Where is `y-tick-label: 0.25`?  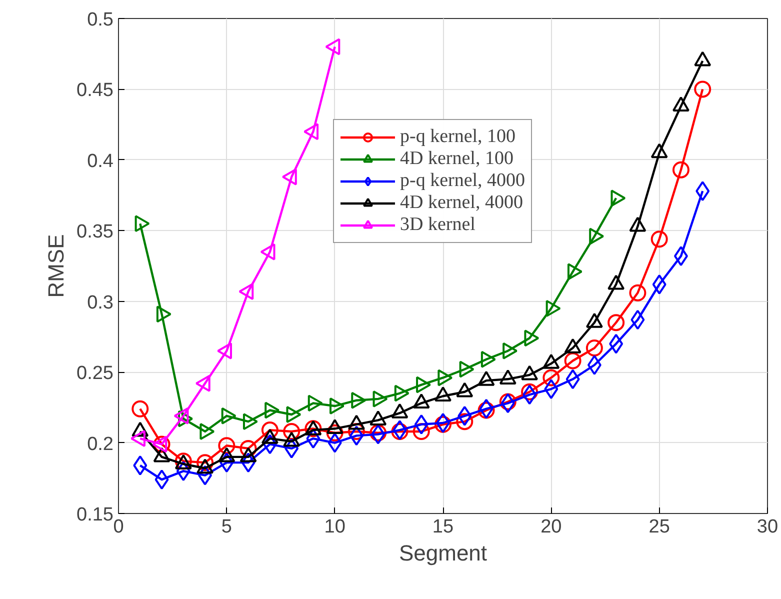 y-tick-label: 0.25 is located at coordinates (95, 373).